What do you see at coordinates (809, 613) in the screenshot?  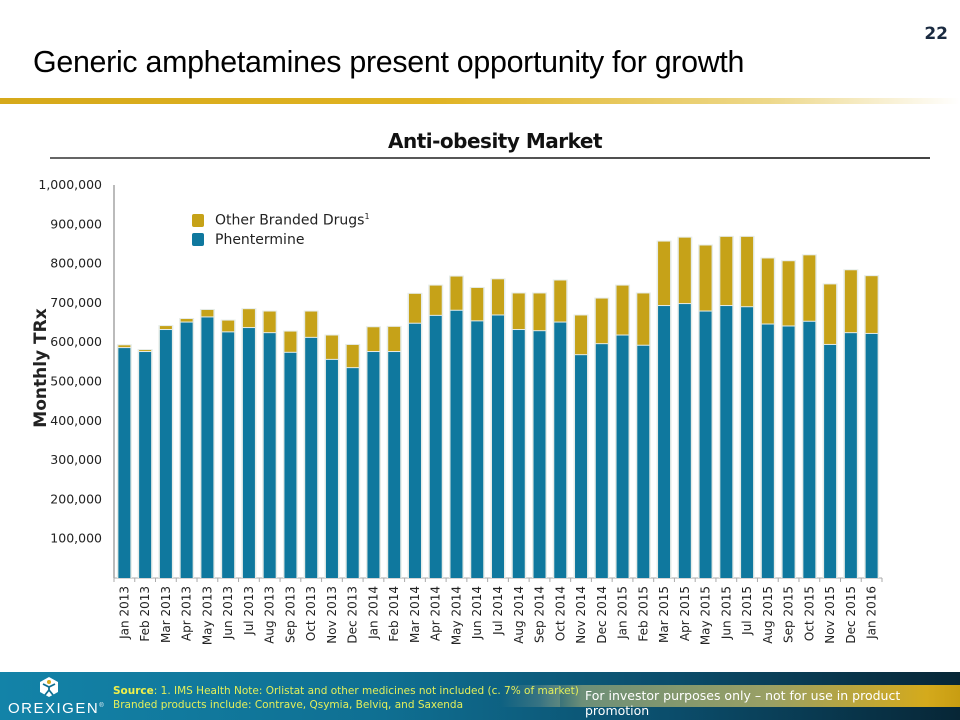 I see `x-tick-label: Oct 2015` at bounding box center [809, 613].